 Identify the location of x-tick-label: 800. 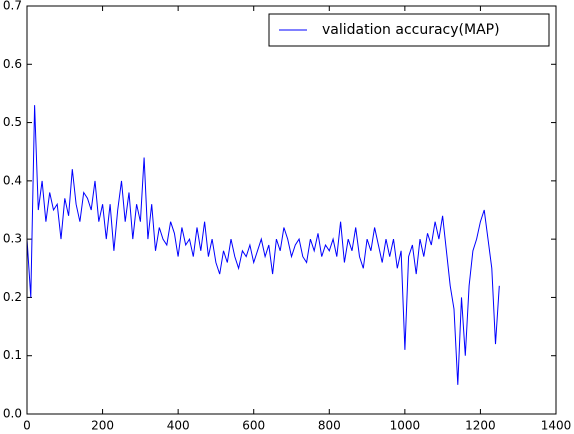
(329, 426).